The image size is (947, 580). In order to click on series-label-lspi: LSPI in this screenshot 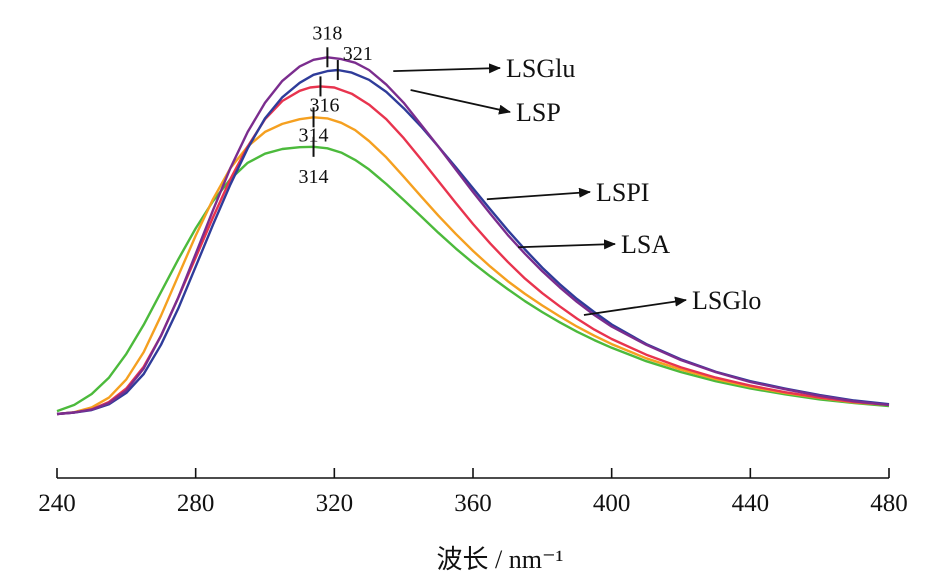, I will do `click(622, 192)`.